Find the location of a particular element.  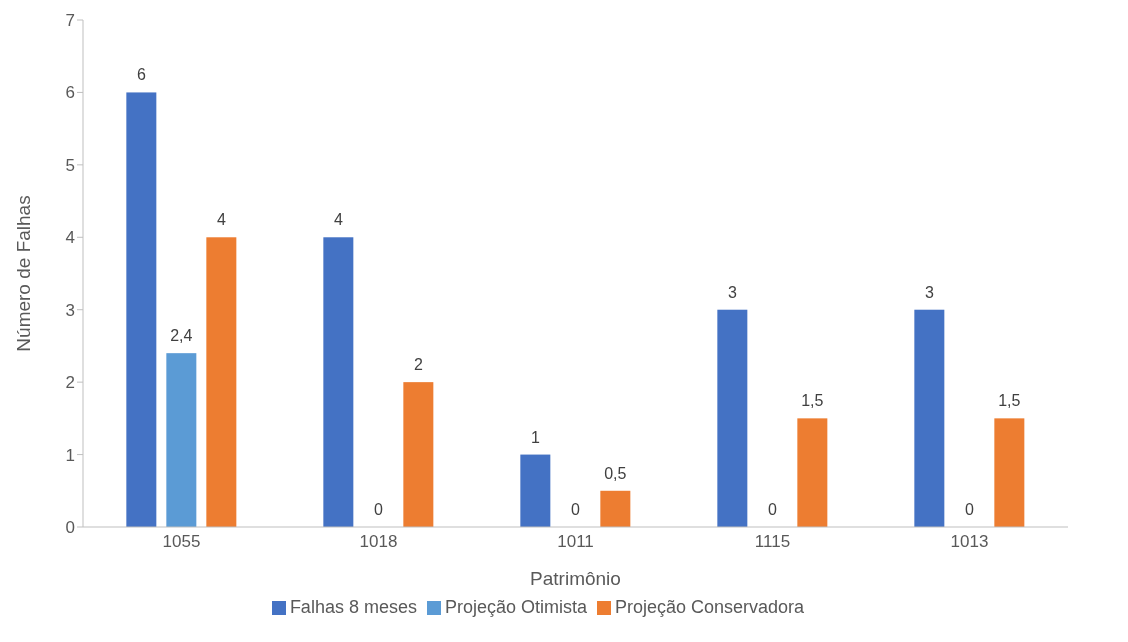

x-tick-label: 1013 is located at coordinates (969, 542).